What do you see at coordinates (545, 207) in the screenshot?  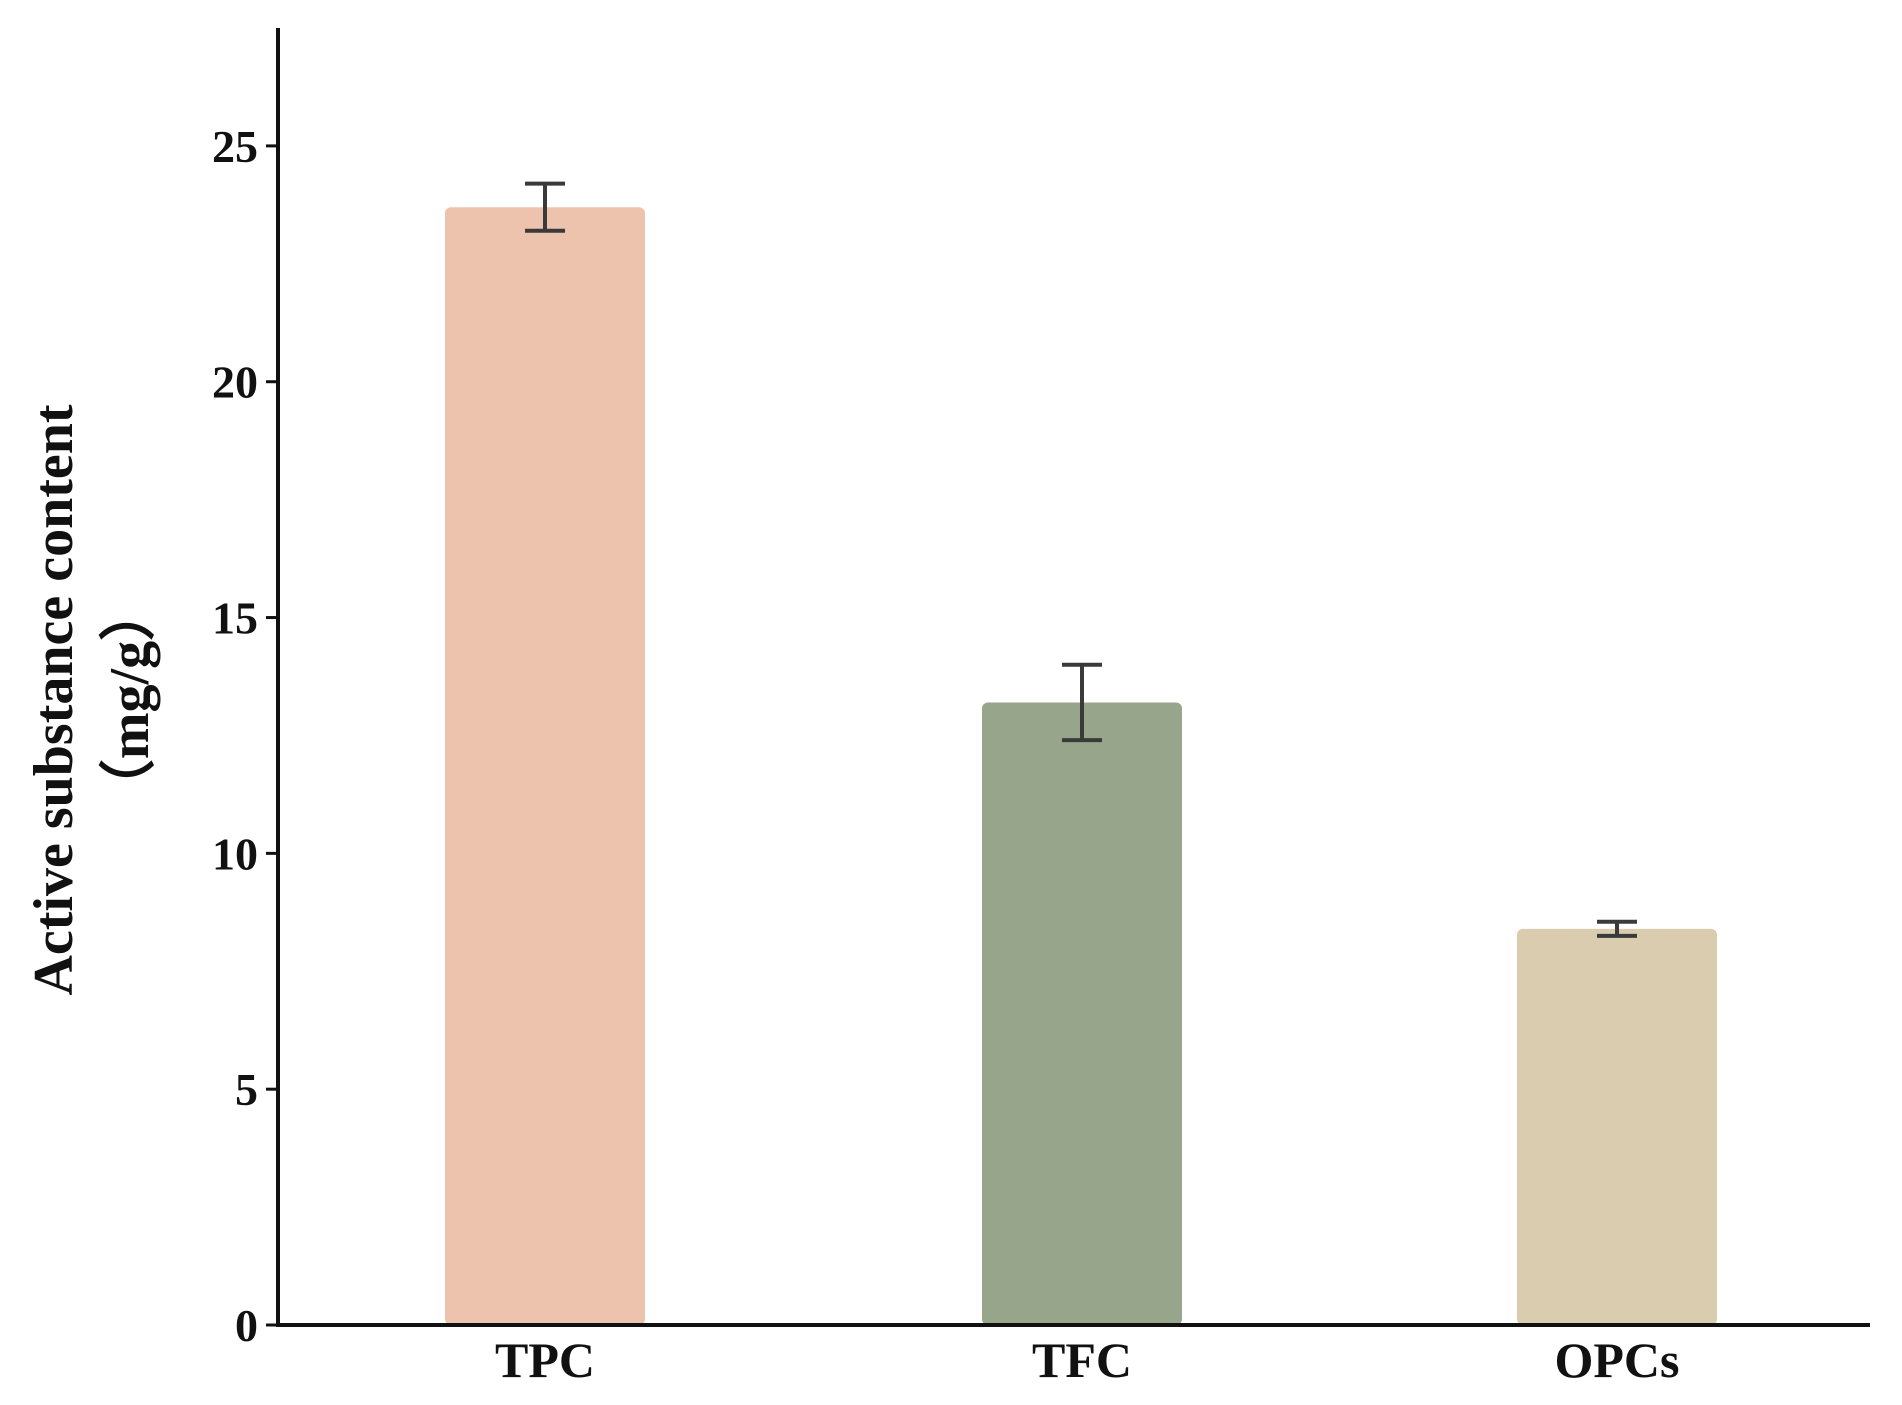 I see `error-bar-tpc` at bounding box center [545, 207].